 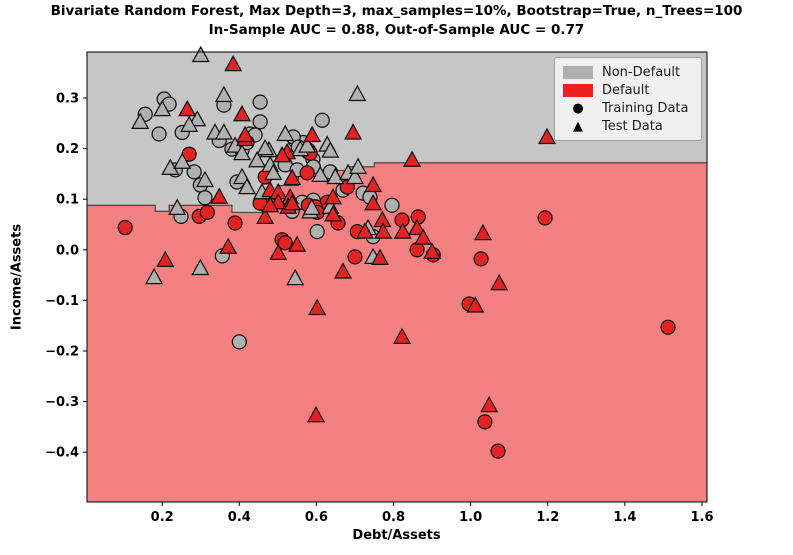 I want to click on y-axis-label: Income/Assets, so click(x=17, y=277).